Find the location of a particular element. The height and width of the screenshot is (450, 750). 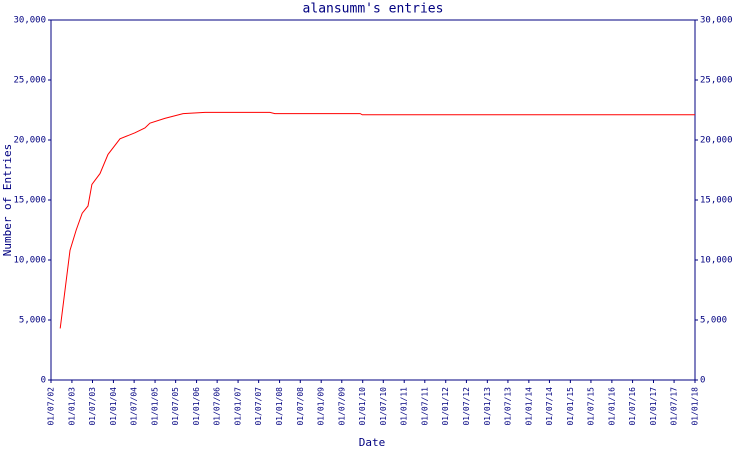

x-axis-label: Date is located at coordinates (372, 442).